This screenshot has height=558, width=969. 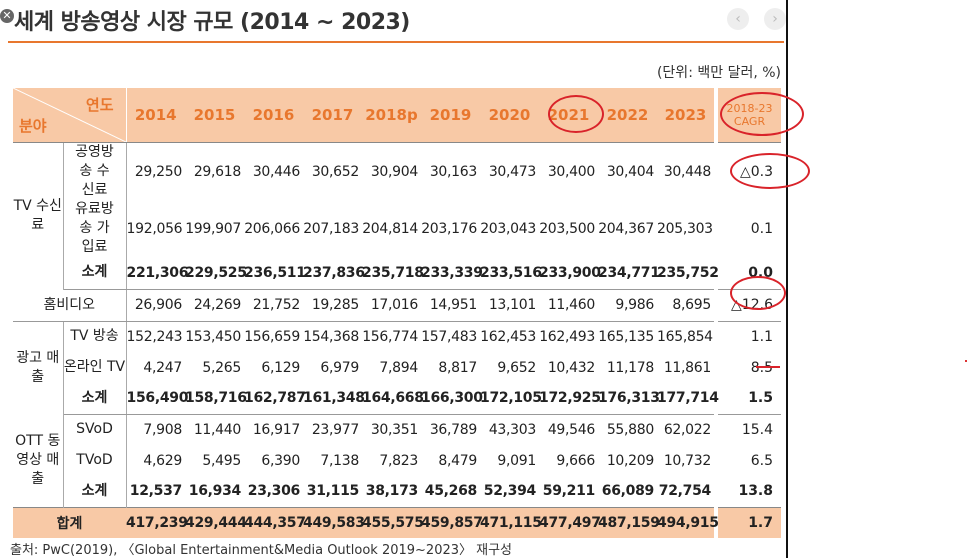 I want to click on cell: 30,652, so click(x=335, y=171).